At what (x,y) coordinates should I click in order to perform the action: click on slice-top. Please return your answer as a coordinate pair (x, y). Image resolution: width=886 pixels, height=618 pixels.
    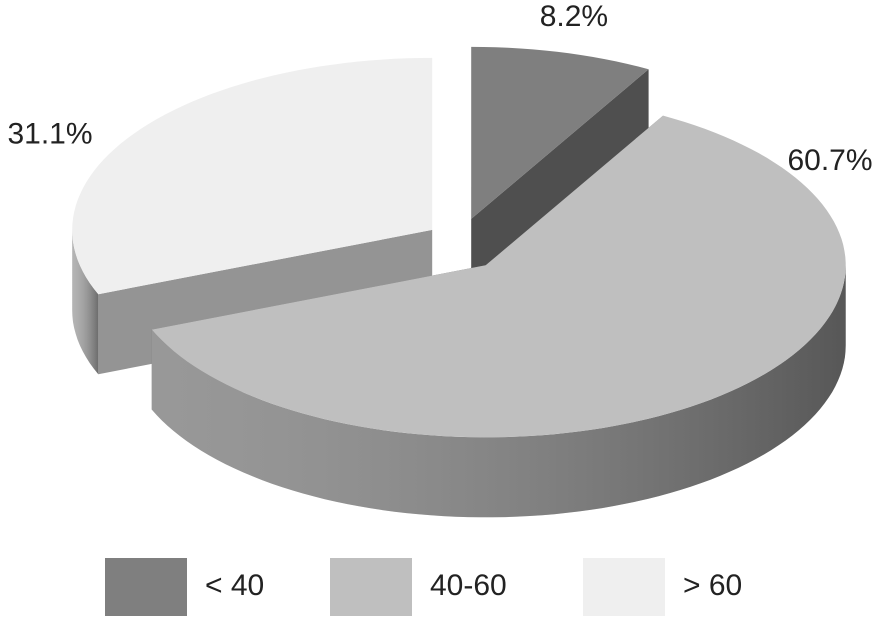
    Looking at the image, I should click on (560, 132).